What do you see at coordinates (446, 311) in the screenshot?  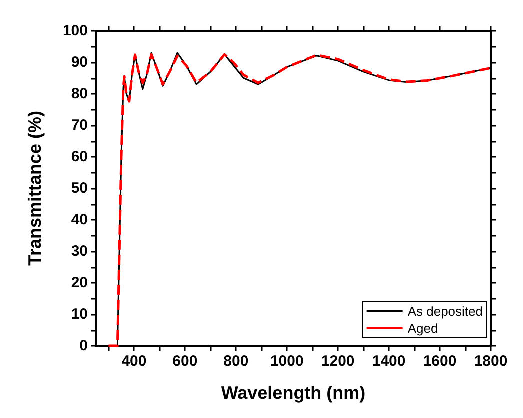 I see `legend-label: As deposited` at bounding box center [446, 311].